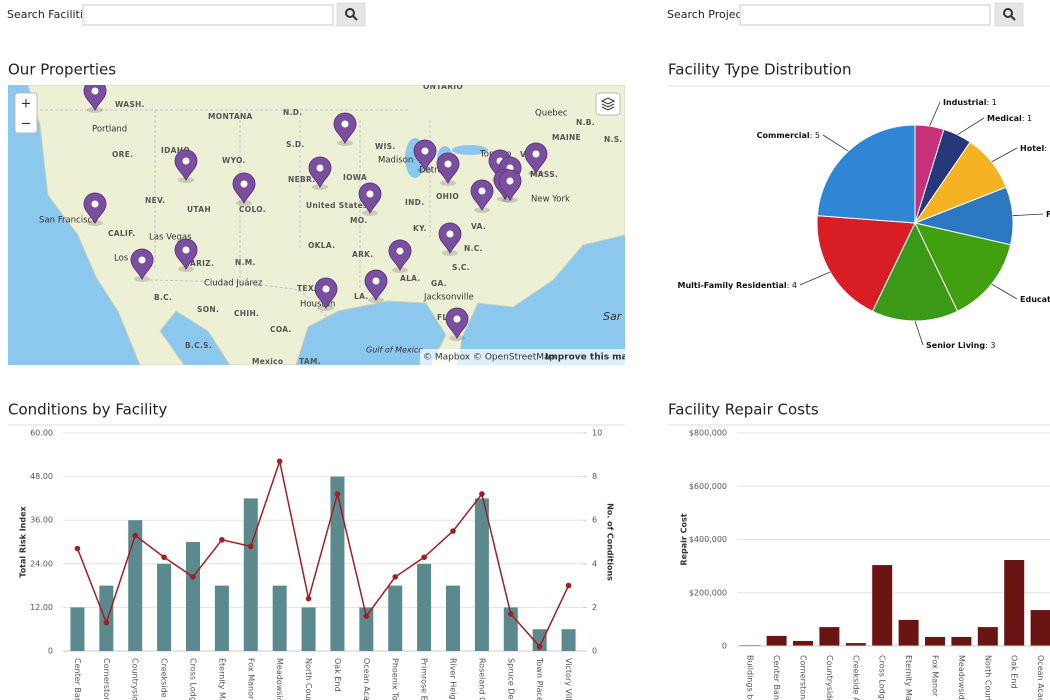 Image resolution: width=1050 pixels, height=700 pixels. What do you see at coordinates (994, 102) in the screenshot?
I see `pie-label-value: 1` at bounding box center [994, 102].